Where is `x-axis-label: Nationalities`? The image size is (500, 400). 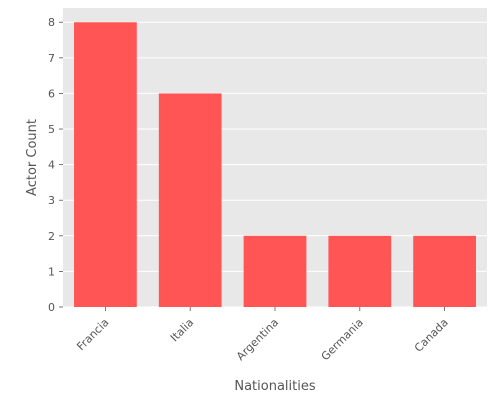 x-axis-label: Nationalities is located at coordinates (274, 386).